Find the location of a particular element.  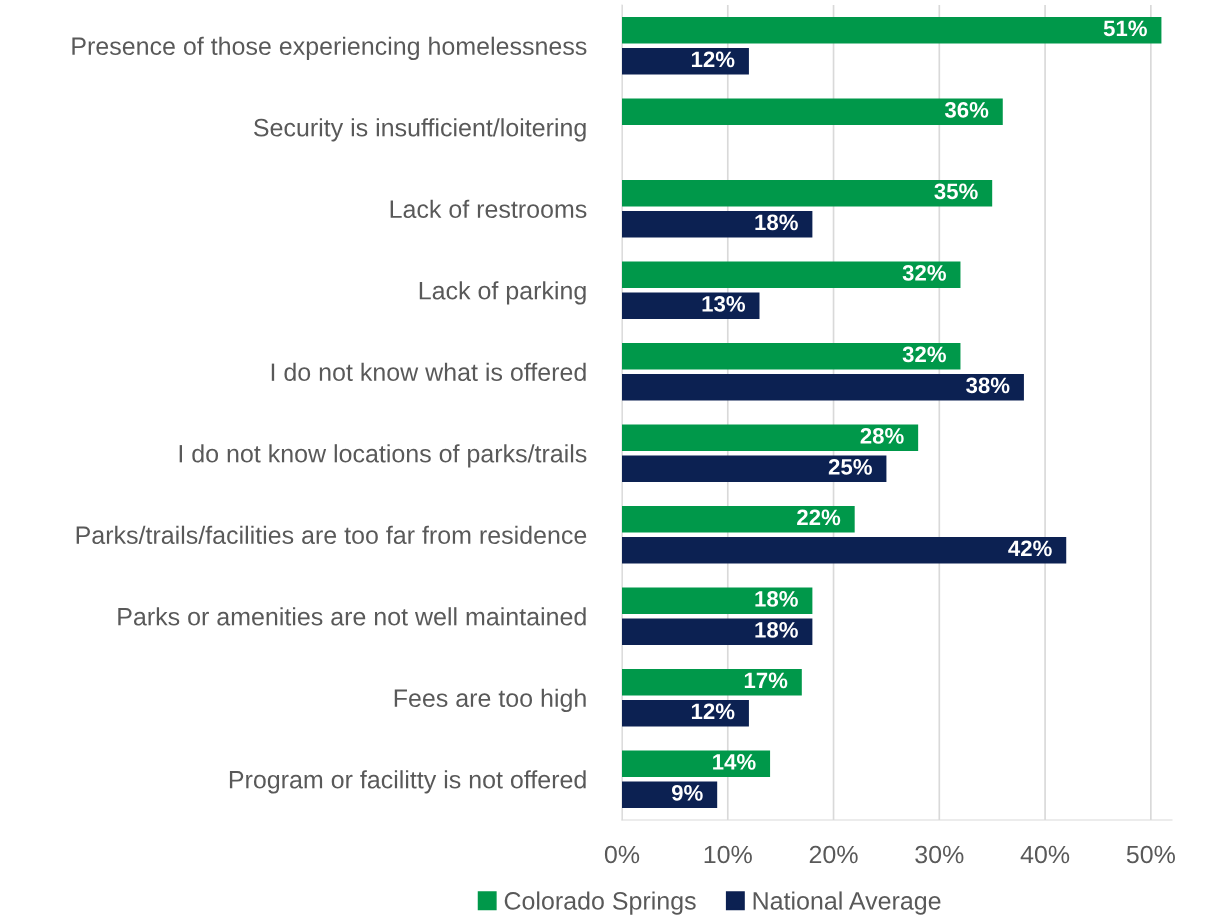

y-tick-label: I do not know locations of parks/trails is located at coordinates (383, 456).